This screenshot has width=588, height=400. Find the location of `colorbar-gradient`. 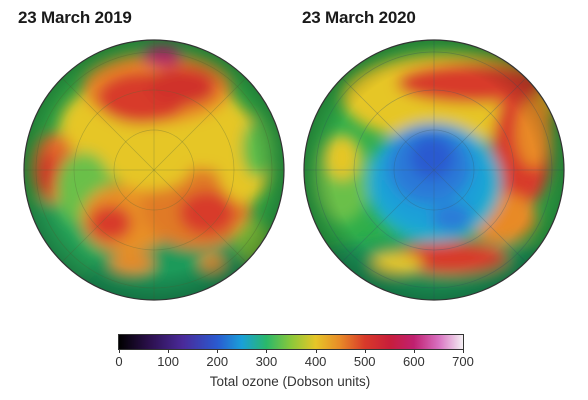

colorbar-gradient is located at coordinates (291, 342).